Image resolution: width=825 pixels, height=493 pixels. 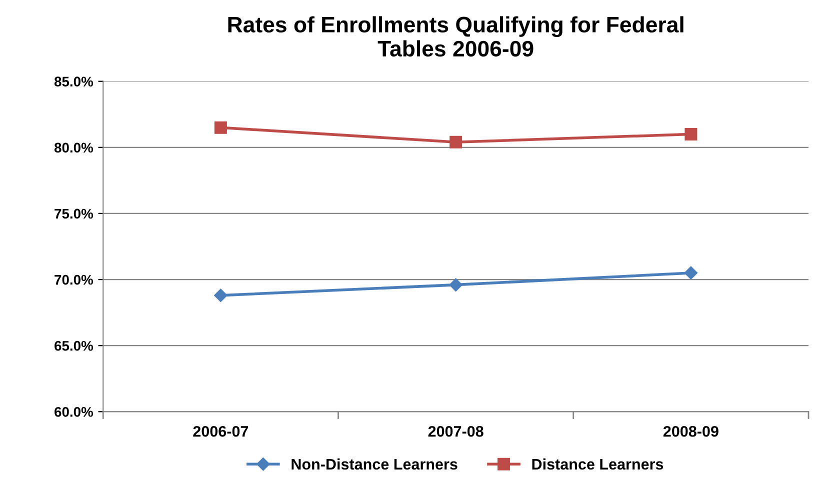 I want to click on legend-label: Non-Distance Learners, so click(x=375, y=464).